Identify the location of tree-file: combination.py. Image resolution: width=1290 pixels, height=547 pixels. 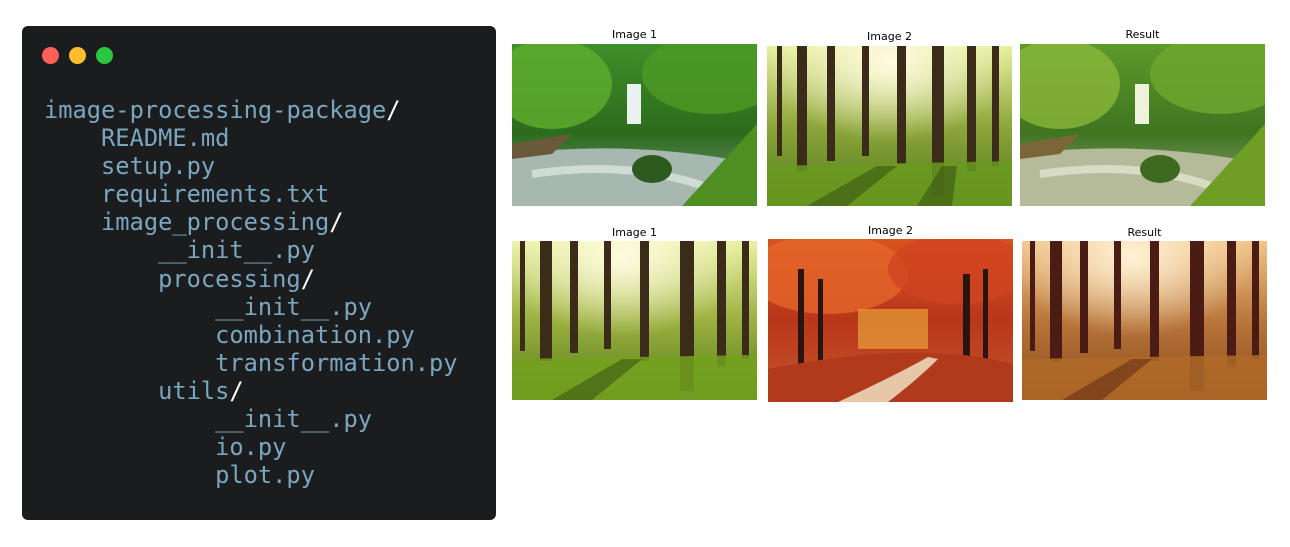
(251, 335).